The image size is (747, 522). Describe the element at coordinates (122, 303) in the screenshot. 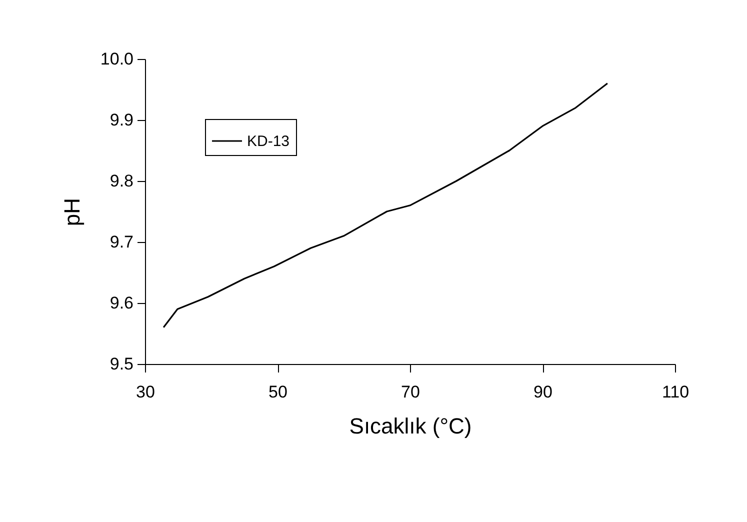

I see `y-tick-label: 9.6` at that location.